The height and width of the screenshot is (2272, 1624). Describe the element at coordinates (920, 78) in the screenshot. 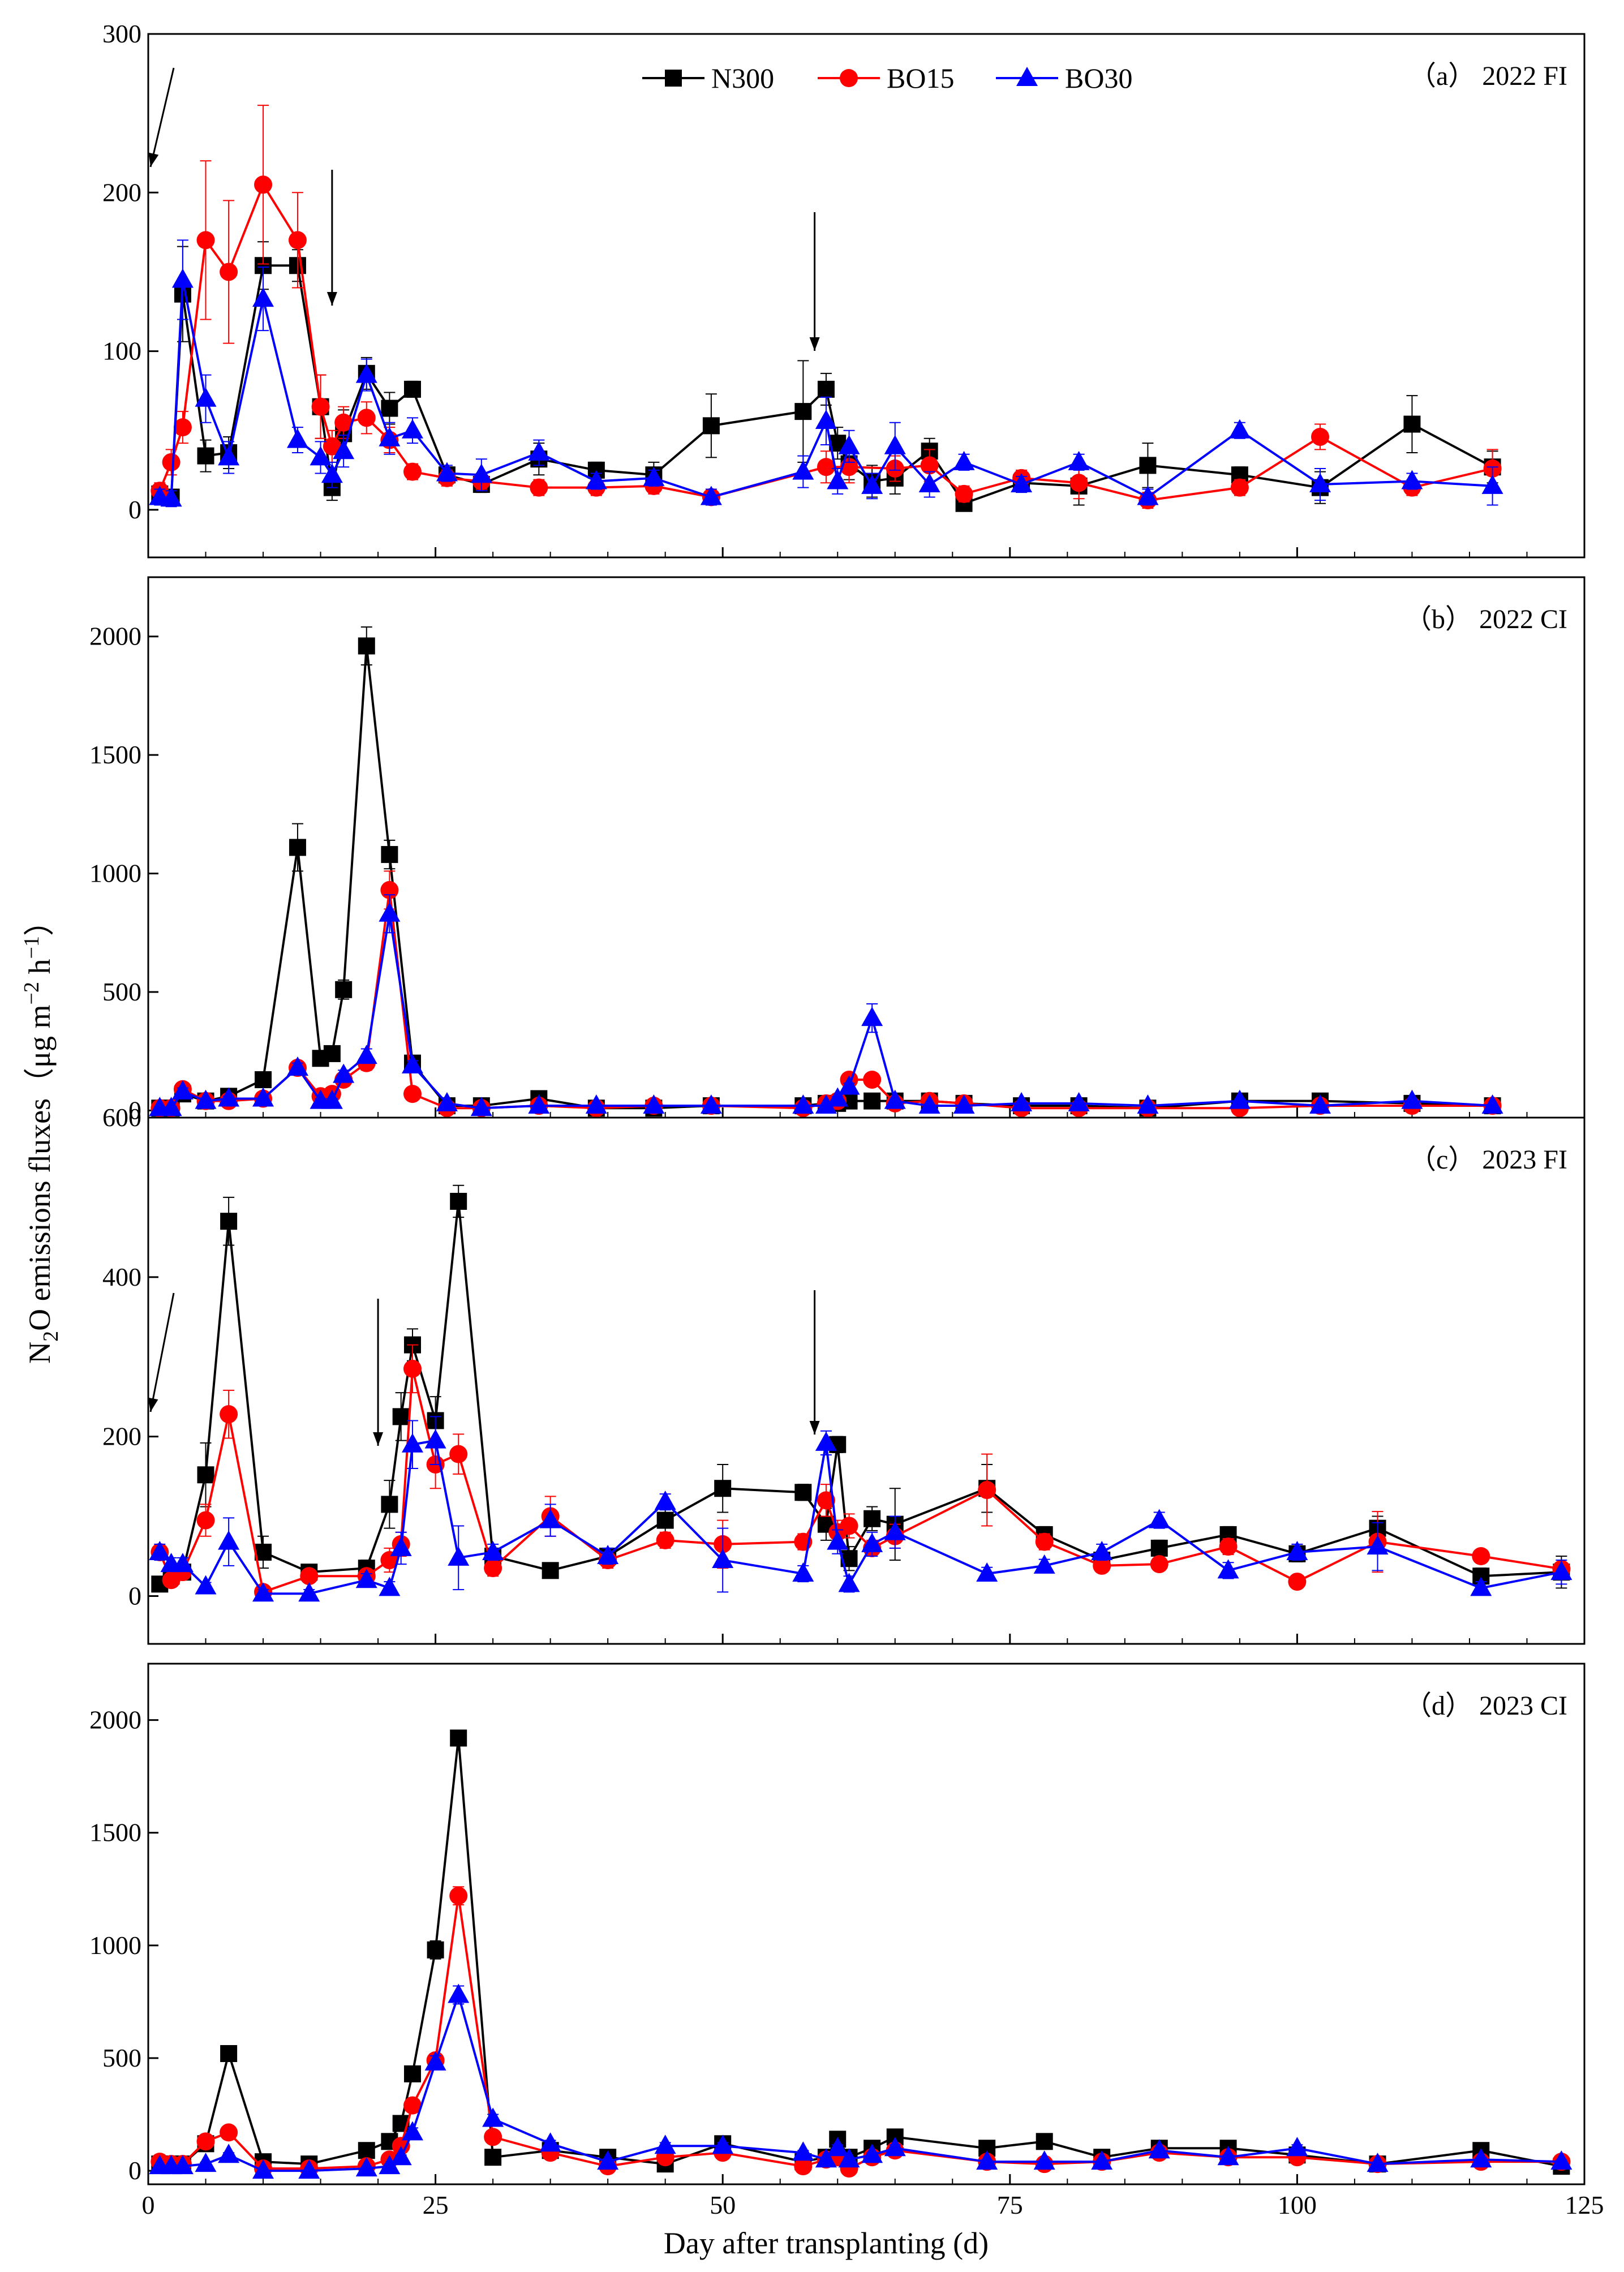

I see `legend-label: BO15` at that location.